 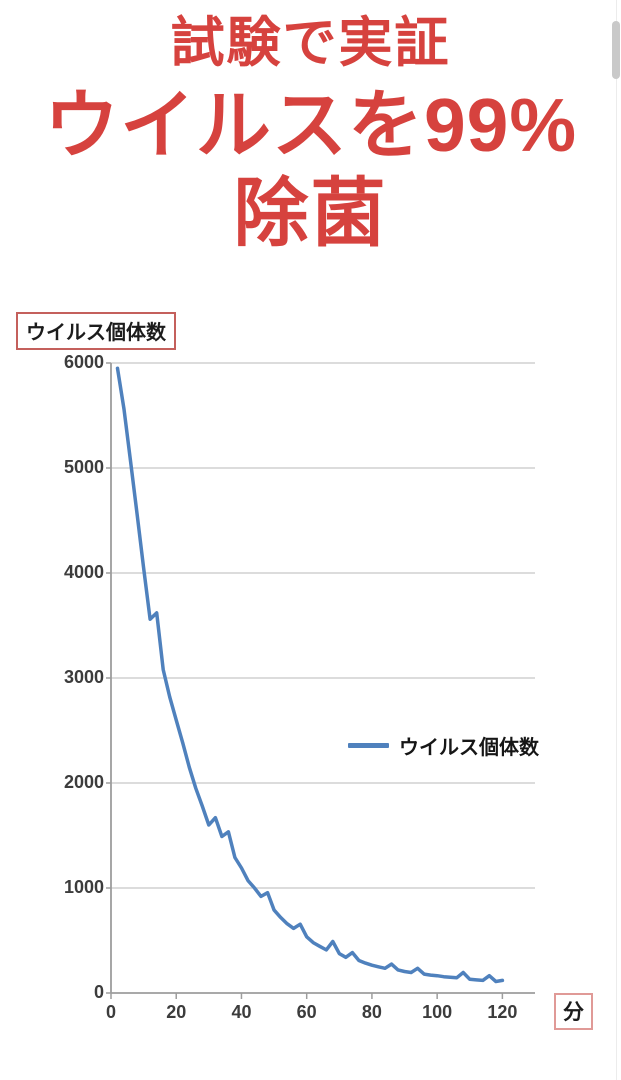 What do you see at coordinates (83, 677) in the screenshot?
I see `y-tick-label: 3000` at bounding box center [83, 677].